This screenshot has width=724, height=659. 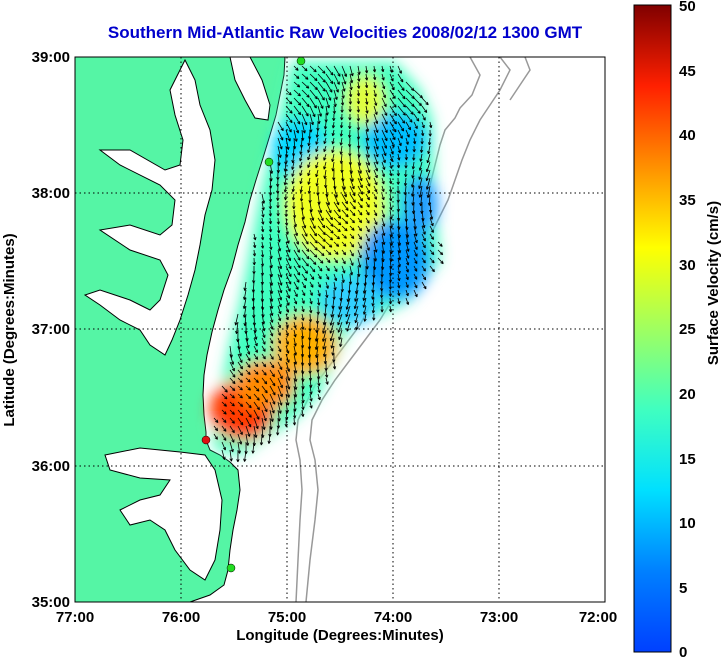 I want to click on colorbar-tick: 45, so click(x=687, y=71).